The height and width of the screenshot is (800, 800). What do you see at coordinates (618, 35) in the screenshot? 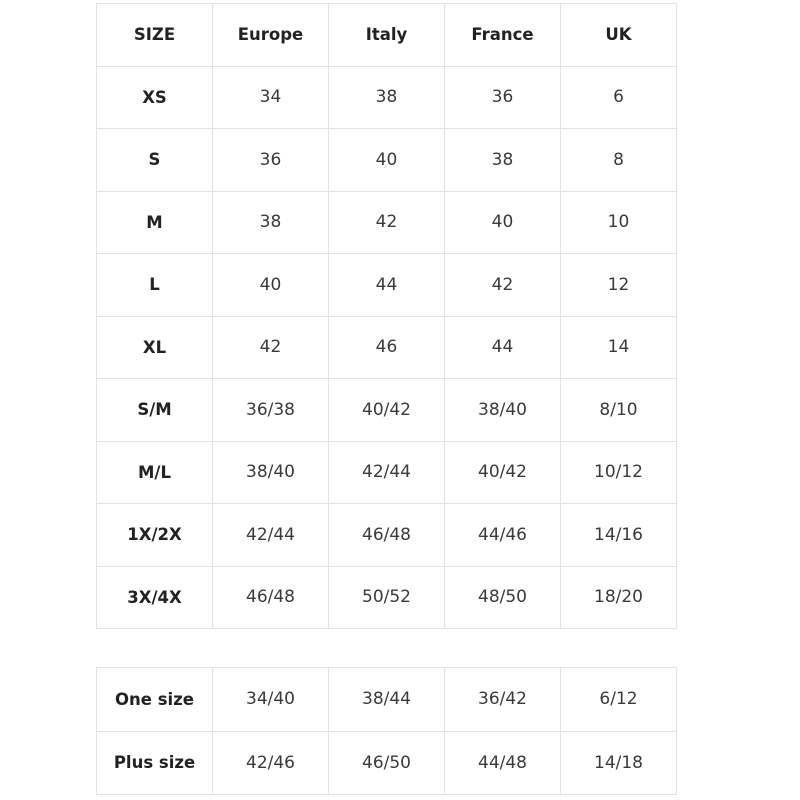
I see `size-value-cell: UK` at bounding box center [618, 35].